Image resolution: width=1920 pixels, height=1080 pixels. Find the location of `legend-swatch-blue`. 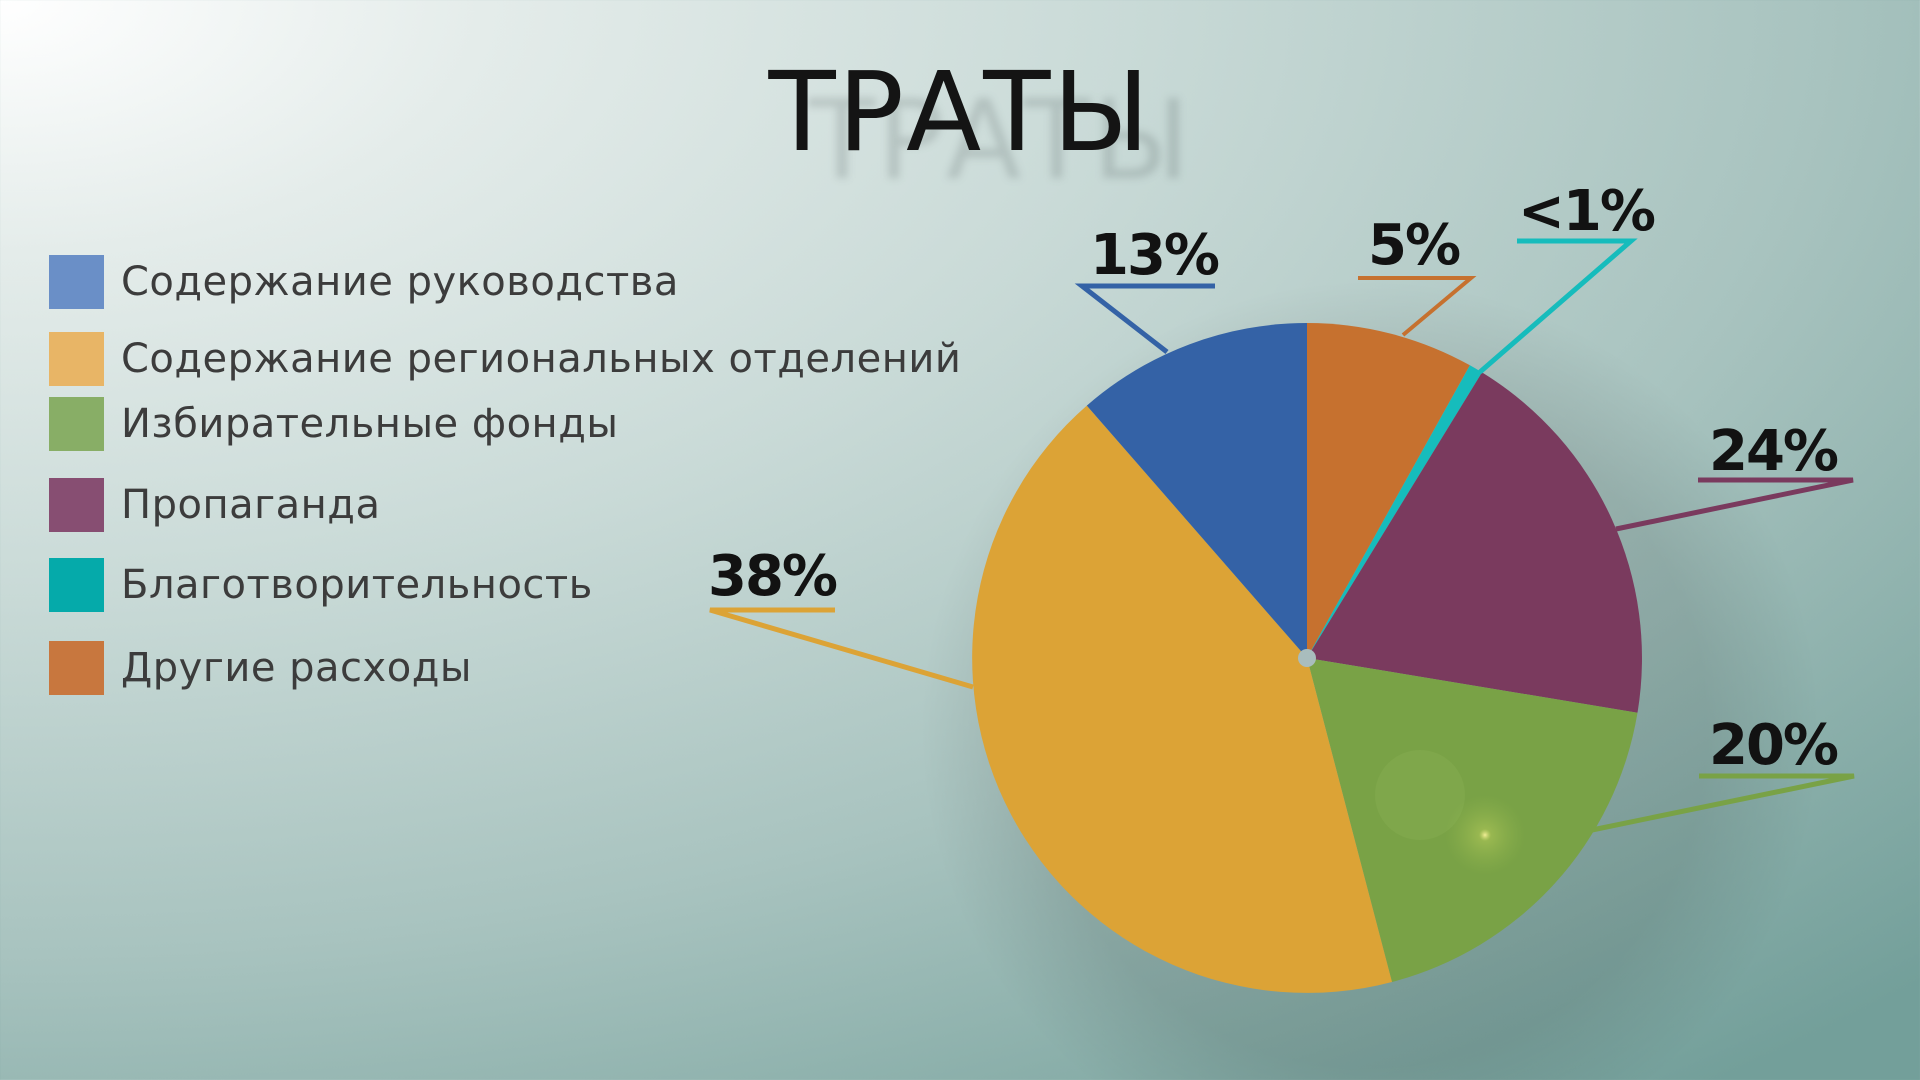

legend-swatch-blue is located at coordinates (76, 282).